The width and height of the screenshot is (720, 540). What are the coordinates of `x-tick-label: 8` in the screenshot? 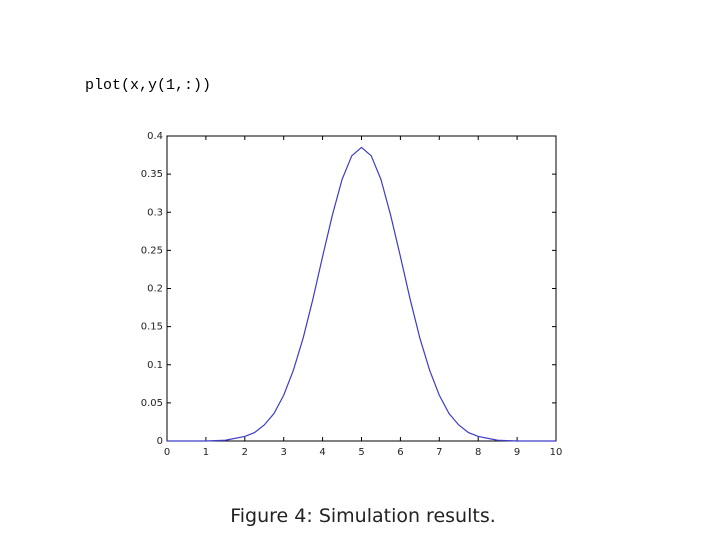 It's located at (478, 452).